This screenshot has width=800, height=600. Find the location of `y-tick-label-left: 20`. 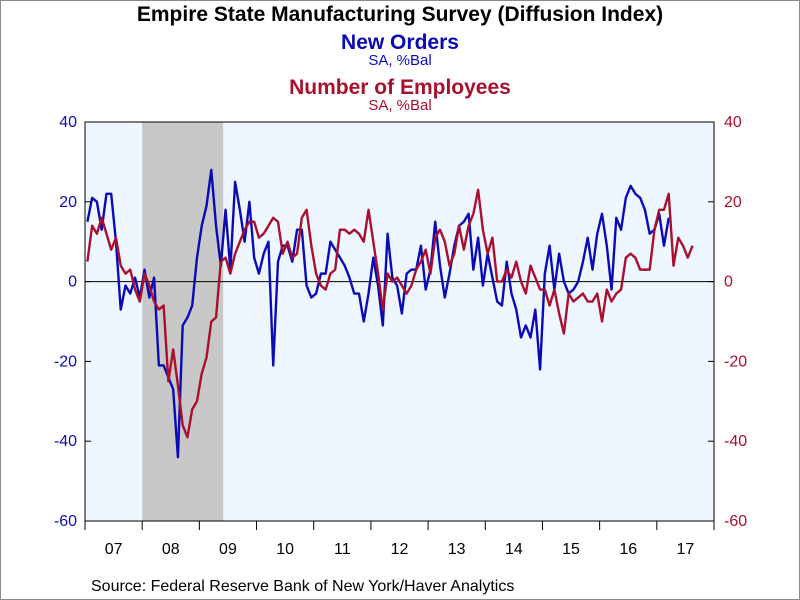

y-tick-label-left: 20 is located at coordinates (68, 202).